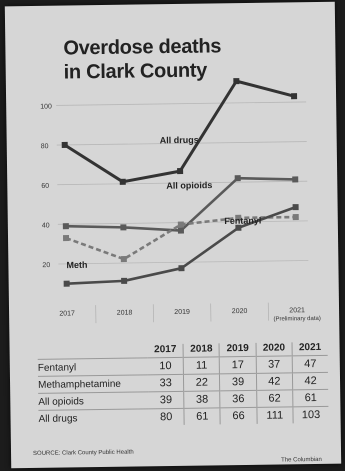 The height and width of the screenshot is (471, 345). What do you see at coordinates (274, 349) in the screenshot?
I see `table-col-header: 2020` at bounding box center [274, 349].